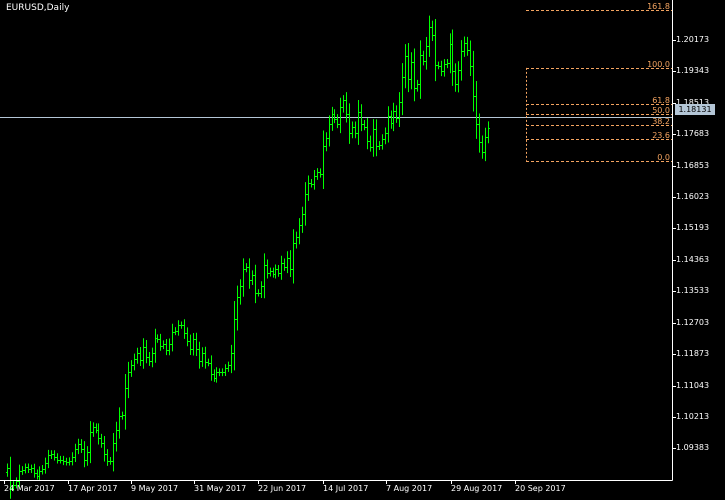 The width and height of the screenshot is (725, 500). I want to click on price-tick-label: 1.11043, so click(693, 385).